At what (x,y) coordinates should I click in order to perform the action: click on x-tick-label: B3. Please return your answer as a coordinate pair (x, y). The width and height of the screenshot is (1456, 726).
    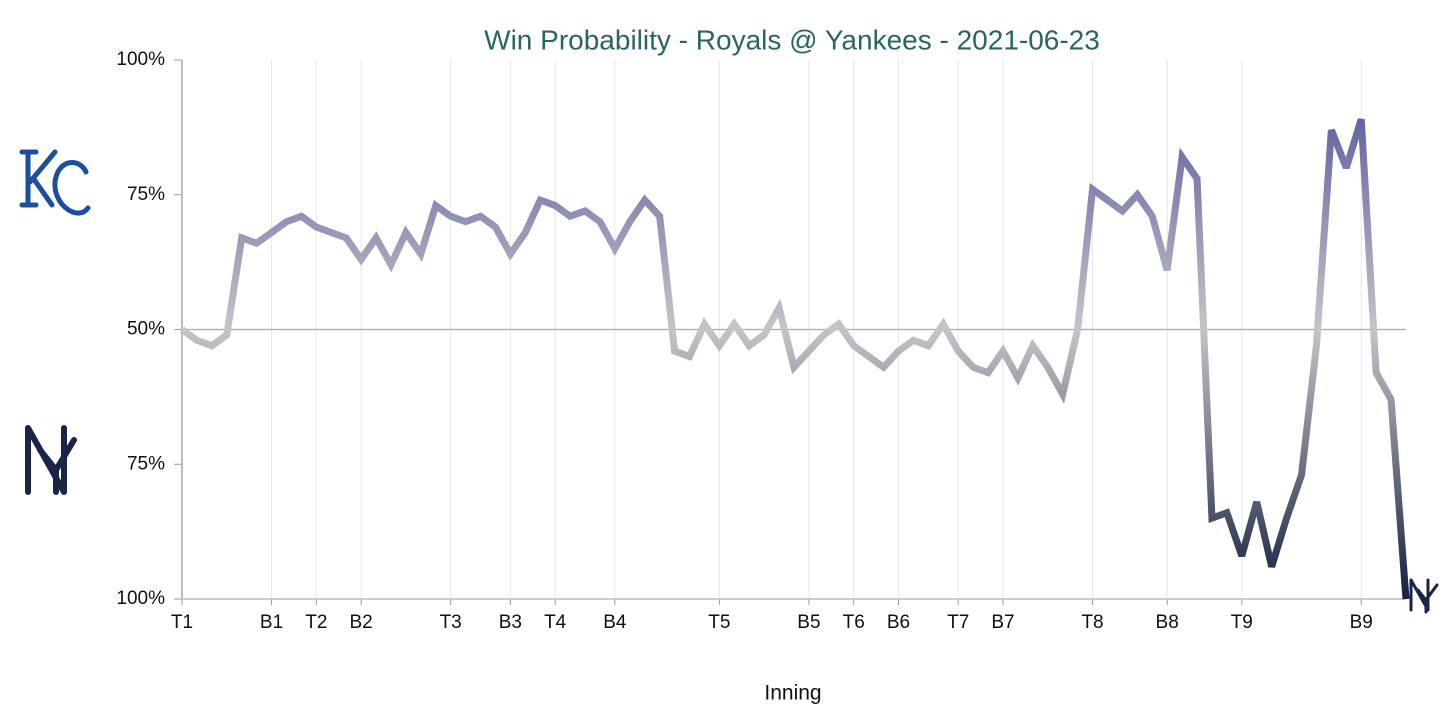
    Looking at the image, I should click on (510, 622).